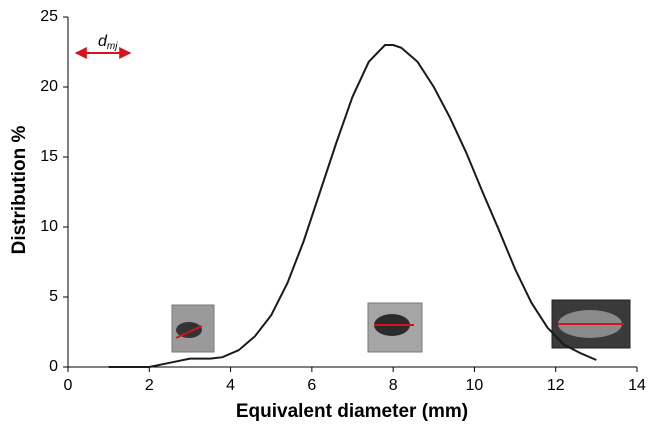 The image size is (651, 432). I want to click on x-tick-label: 0, so click(68, 385).